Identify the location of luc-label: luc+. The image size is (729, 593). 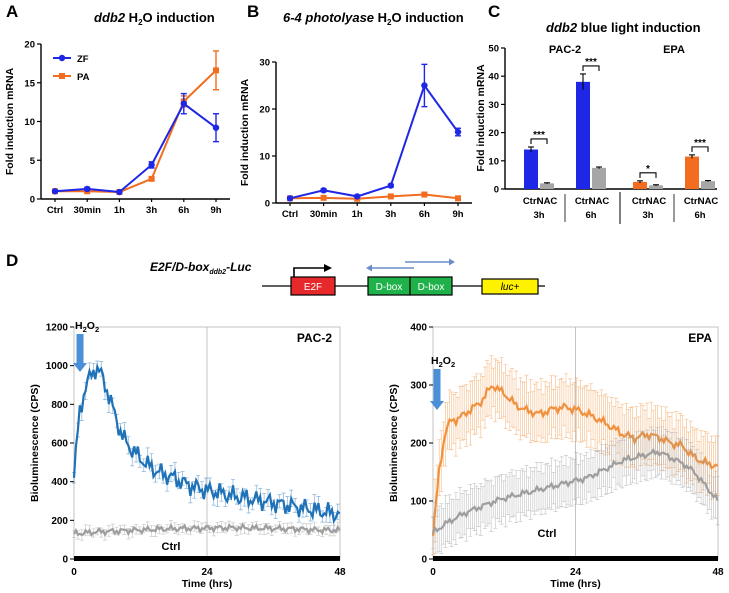
(510, 287).